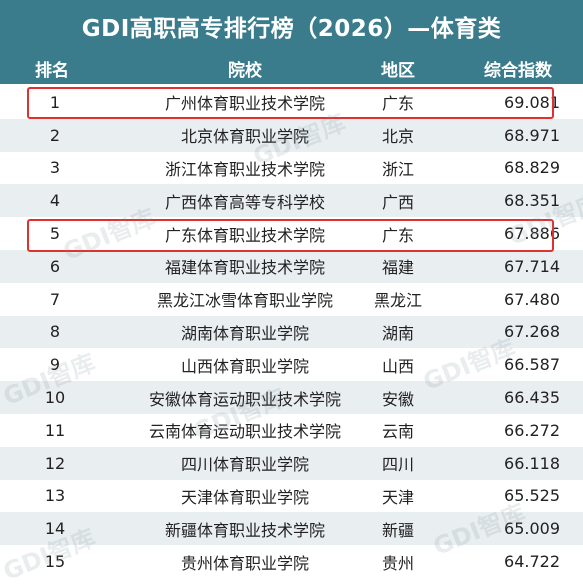 The image size is (583, 587). I want to click on region-cell: 贵州, so click(397, 563).